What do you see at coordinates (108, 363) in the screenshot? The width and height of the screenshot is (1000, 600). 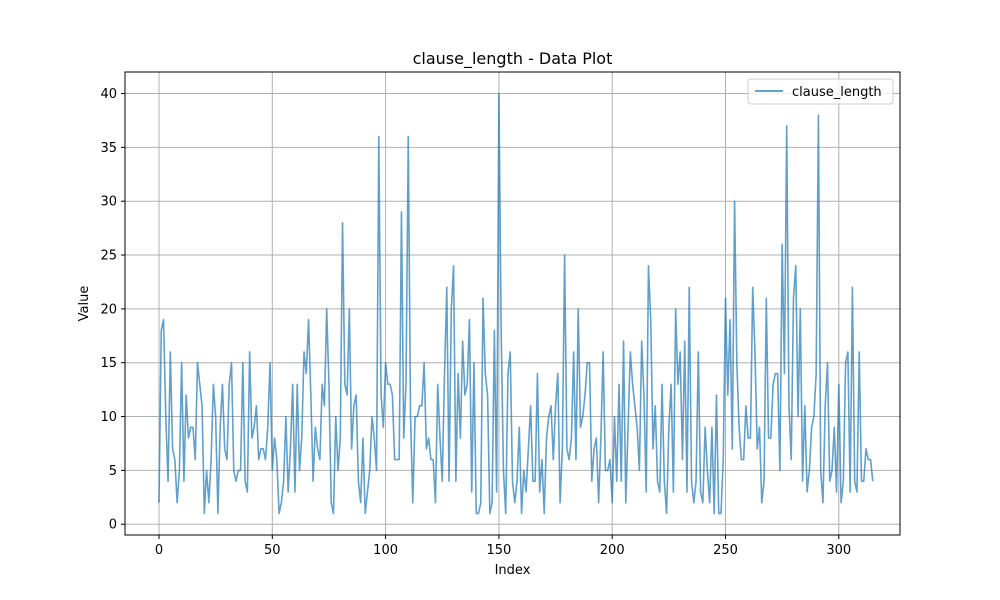 I see `y-tick-label: 15` at bounding box center [108, 363].